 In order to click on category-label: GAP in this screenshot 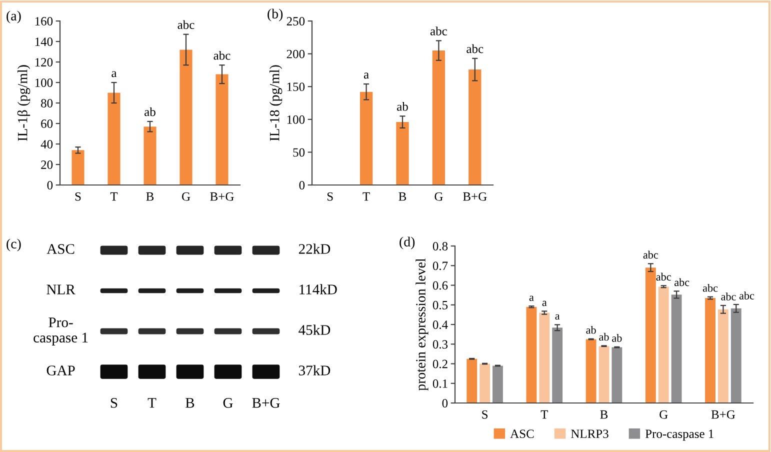, I will do `click(60, 371)`.